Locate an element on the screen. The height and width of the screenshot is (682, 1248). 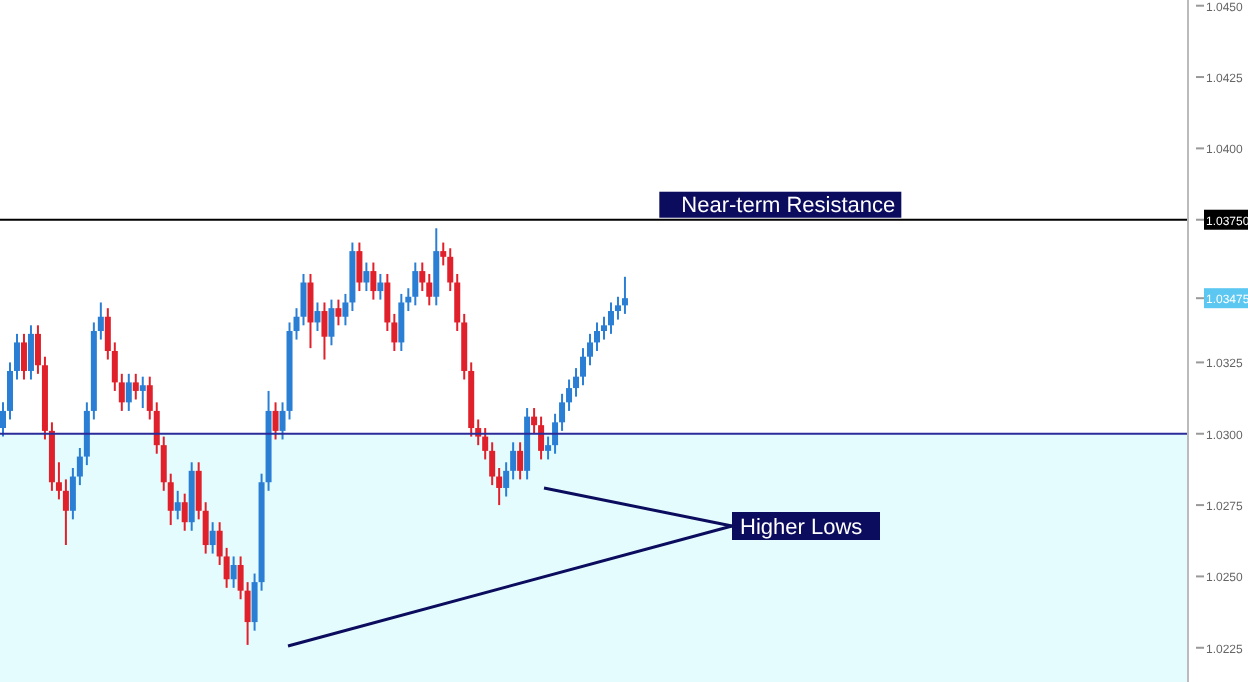
ref-line-label: Near-term Resistance is located at coordinates (788, 205).